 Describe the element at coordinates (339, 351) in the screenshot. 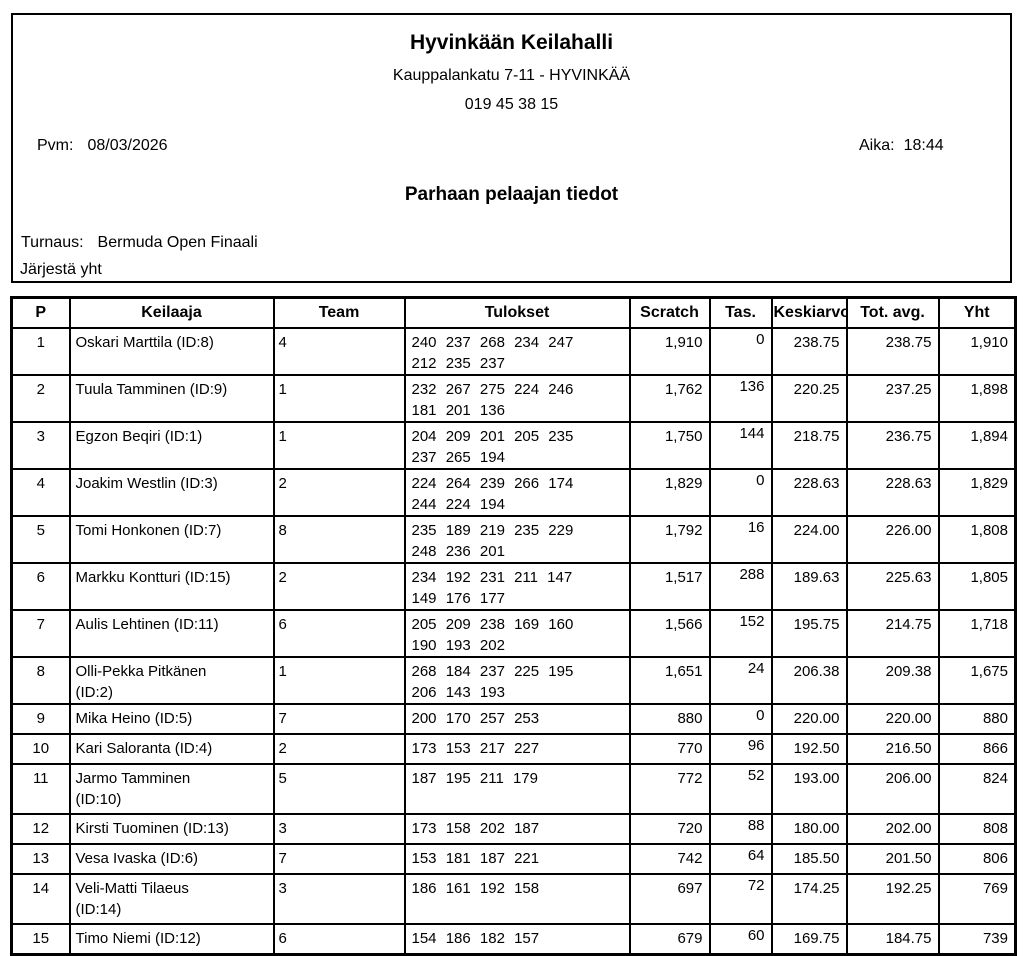

I see `cell-team: 4` at that location.